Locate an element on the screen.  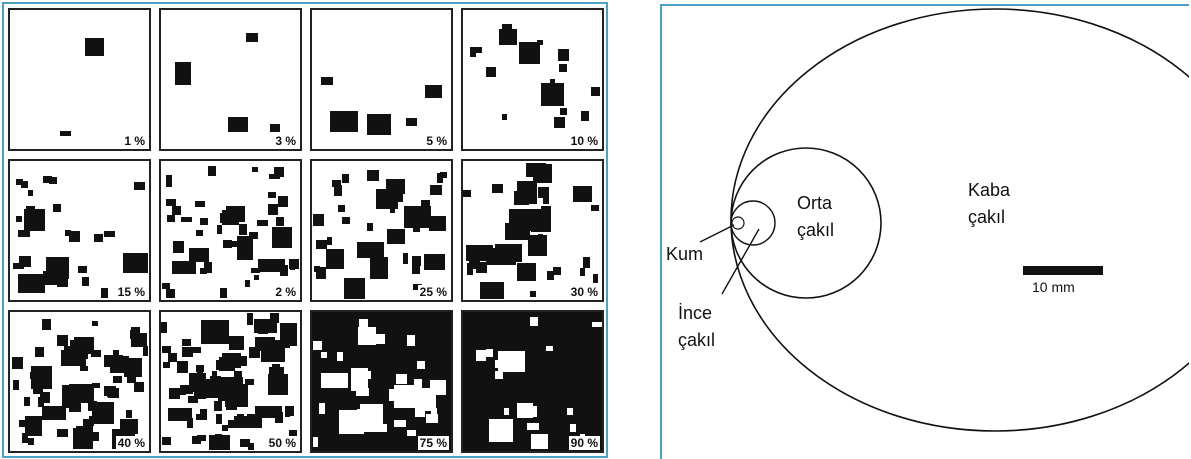
abundance-tile-3: 3 % is located at coordinates (230, 79).